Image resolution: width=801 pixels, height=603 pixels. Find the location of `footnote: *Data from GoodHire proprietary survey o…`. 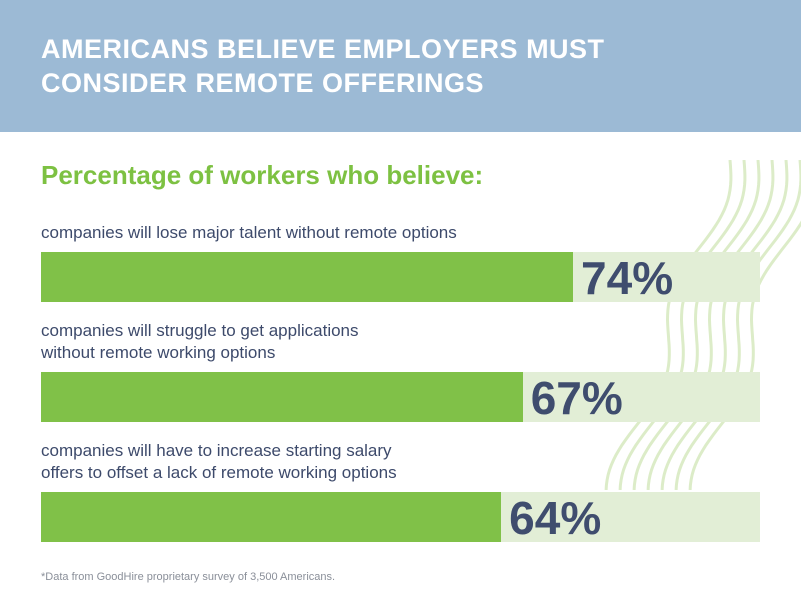

footnote: *Data from GoodHire proprietary survey o… is located at coordinates (188, 577).